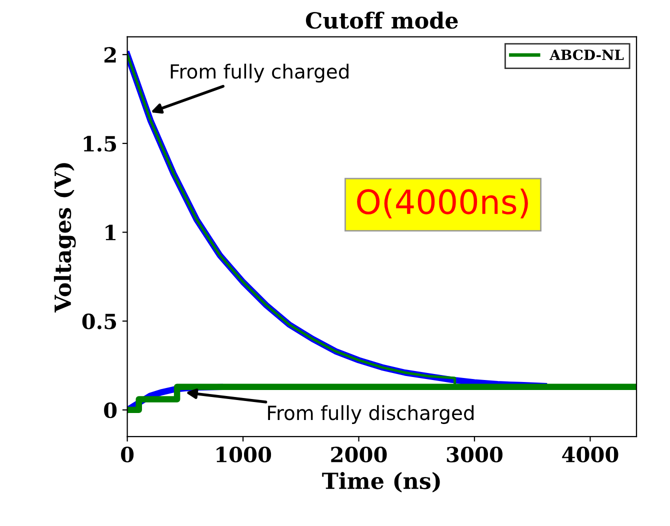  I want to click on x-tick-label: 2000, so click(359, 454).